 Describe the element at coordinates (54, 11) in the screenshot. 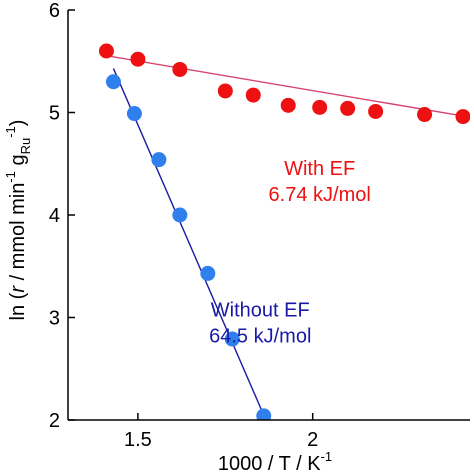

I see `y-tick-label: 6` at that location.